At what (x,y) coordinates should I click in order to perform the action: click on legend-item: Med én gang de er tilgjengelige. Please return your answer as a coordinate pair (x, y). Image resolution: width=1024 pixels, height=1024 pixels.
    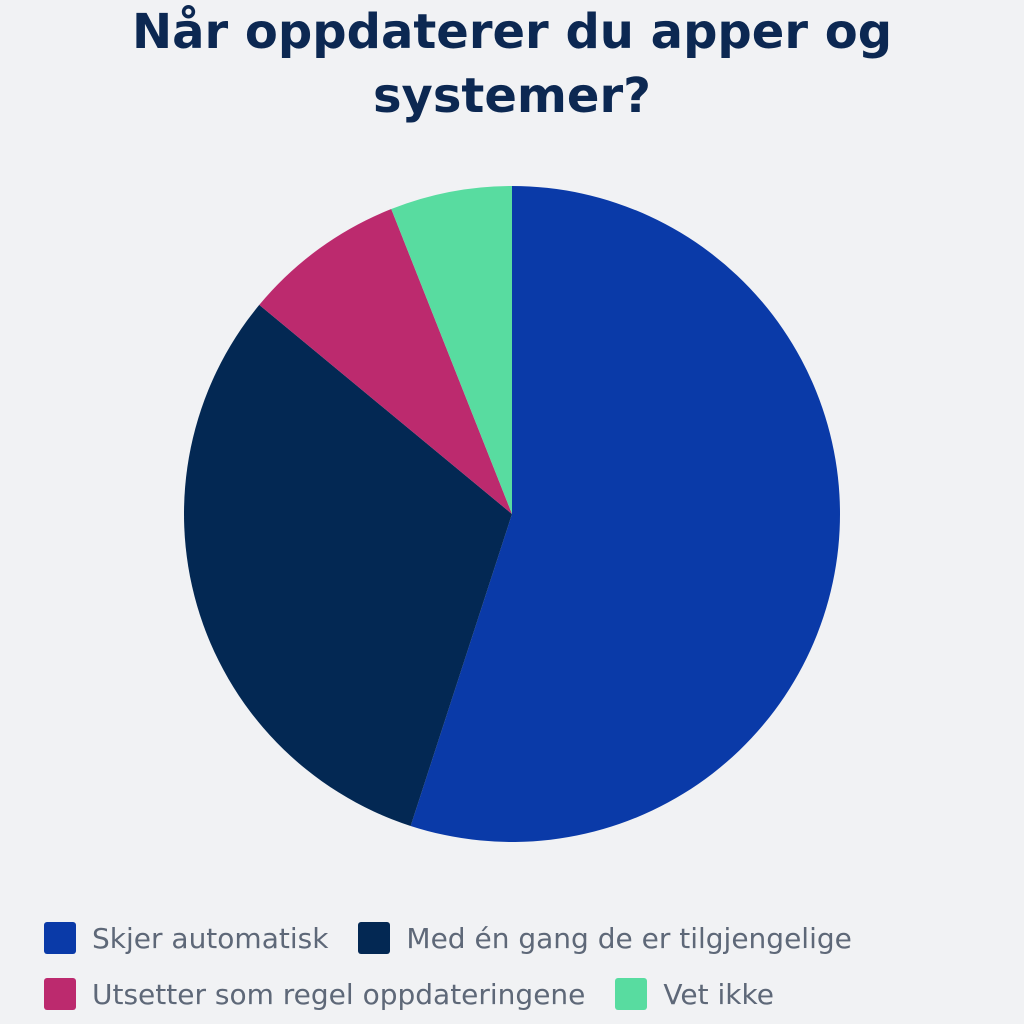
    Looking at the image, I should click on (605, 938).